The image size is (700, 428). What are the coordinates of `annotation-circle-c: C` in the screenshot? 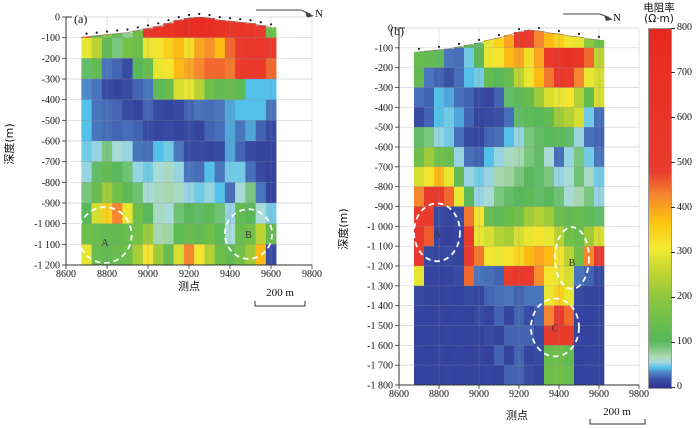 It's located at (555, 327).